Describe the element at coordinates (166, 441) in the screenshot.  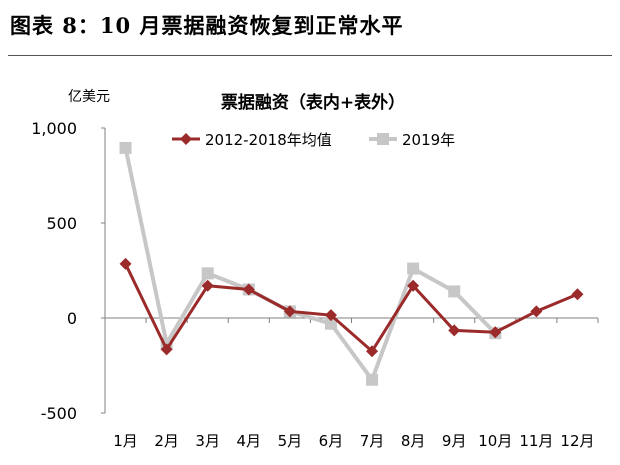
I see `x-tick-label: 2月` at that location.